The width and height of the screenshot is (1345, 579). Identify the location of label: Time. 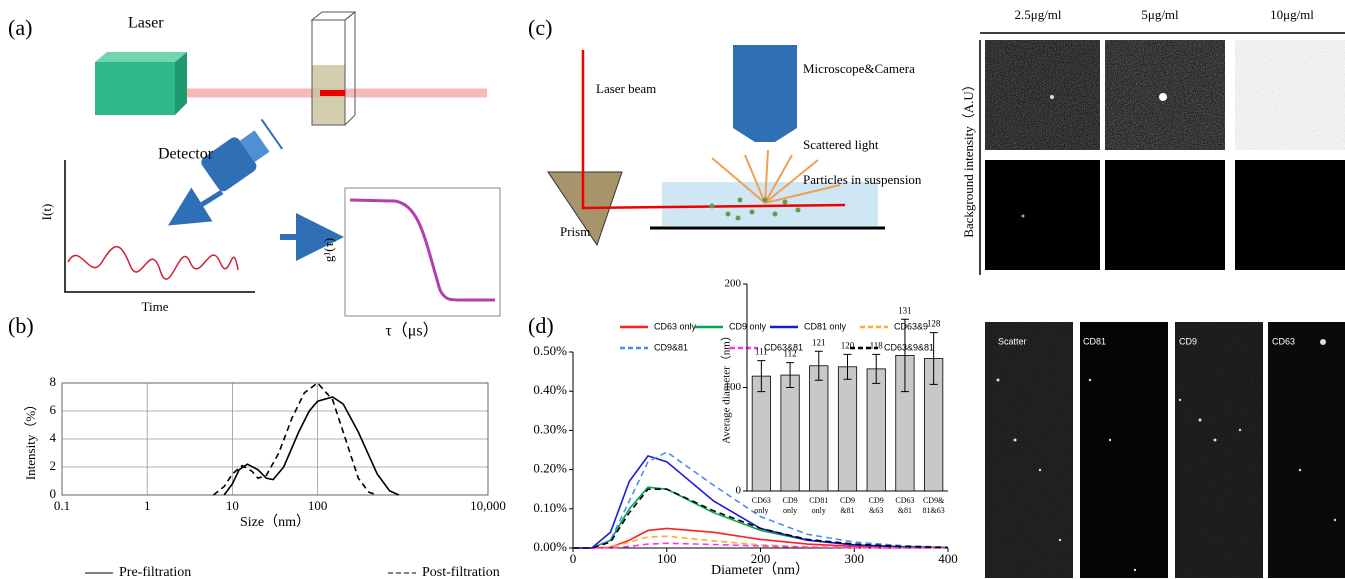
(155, 306).